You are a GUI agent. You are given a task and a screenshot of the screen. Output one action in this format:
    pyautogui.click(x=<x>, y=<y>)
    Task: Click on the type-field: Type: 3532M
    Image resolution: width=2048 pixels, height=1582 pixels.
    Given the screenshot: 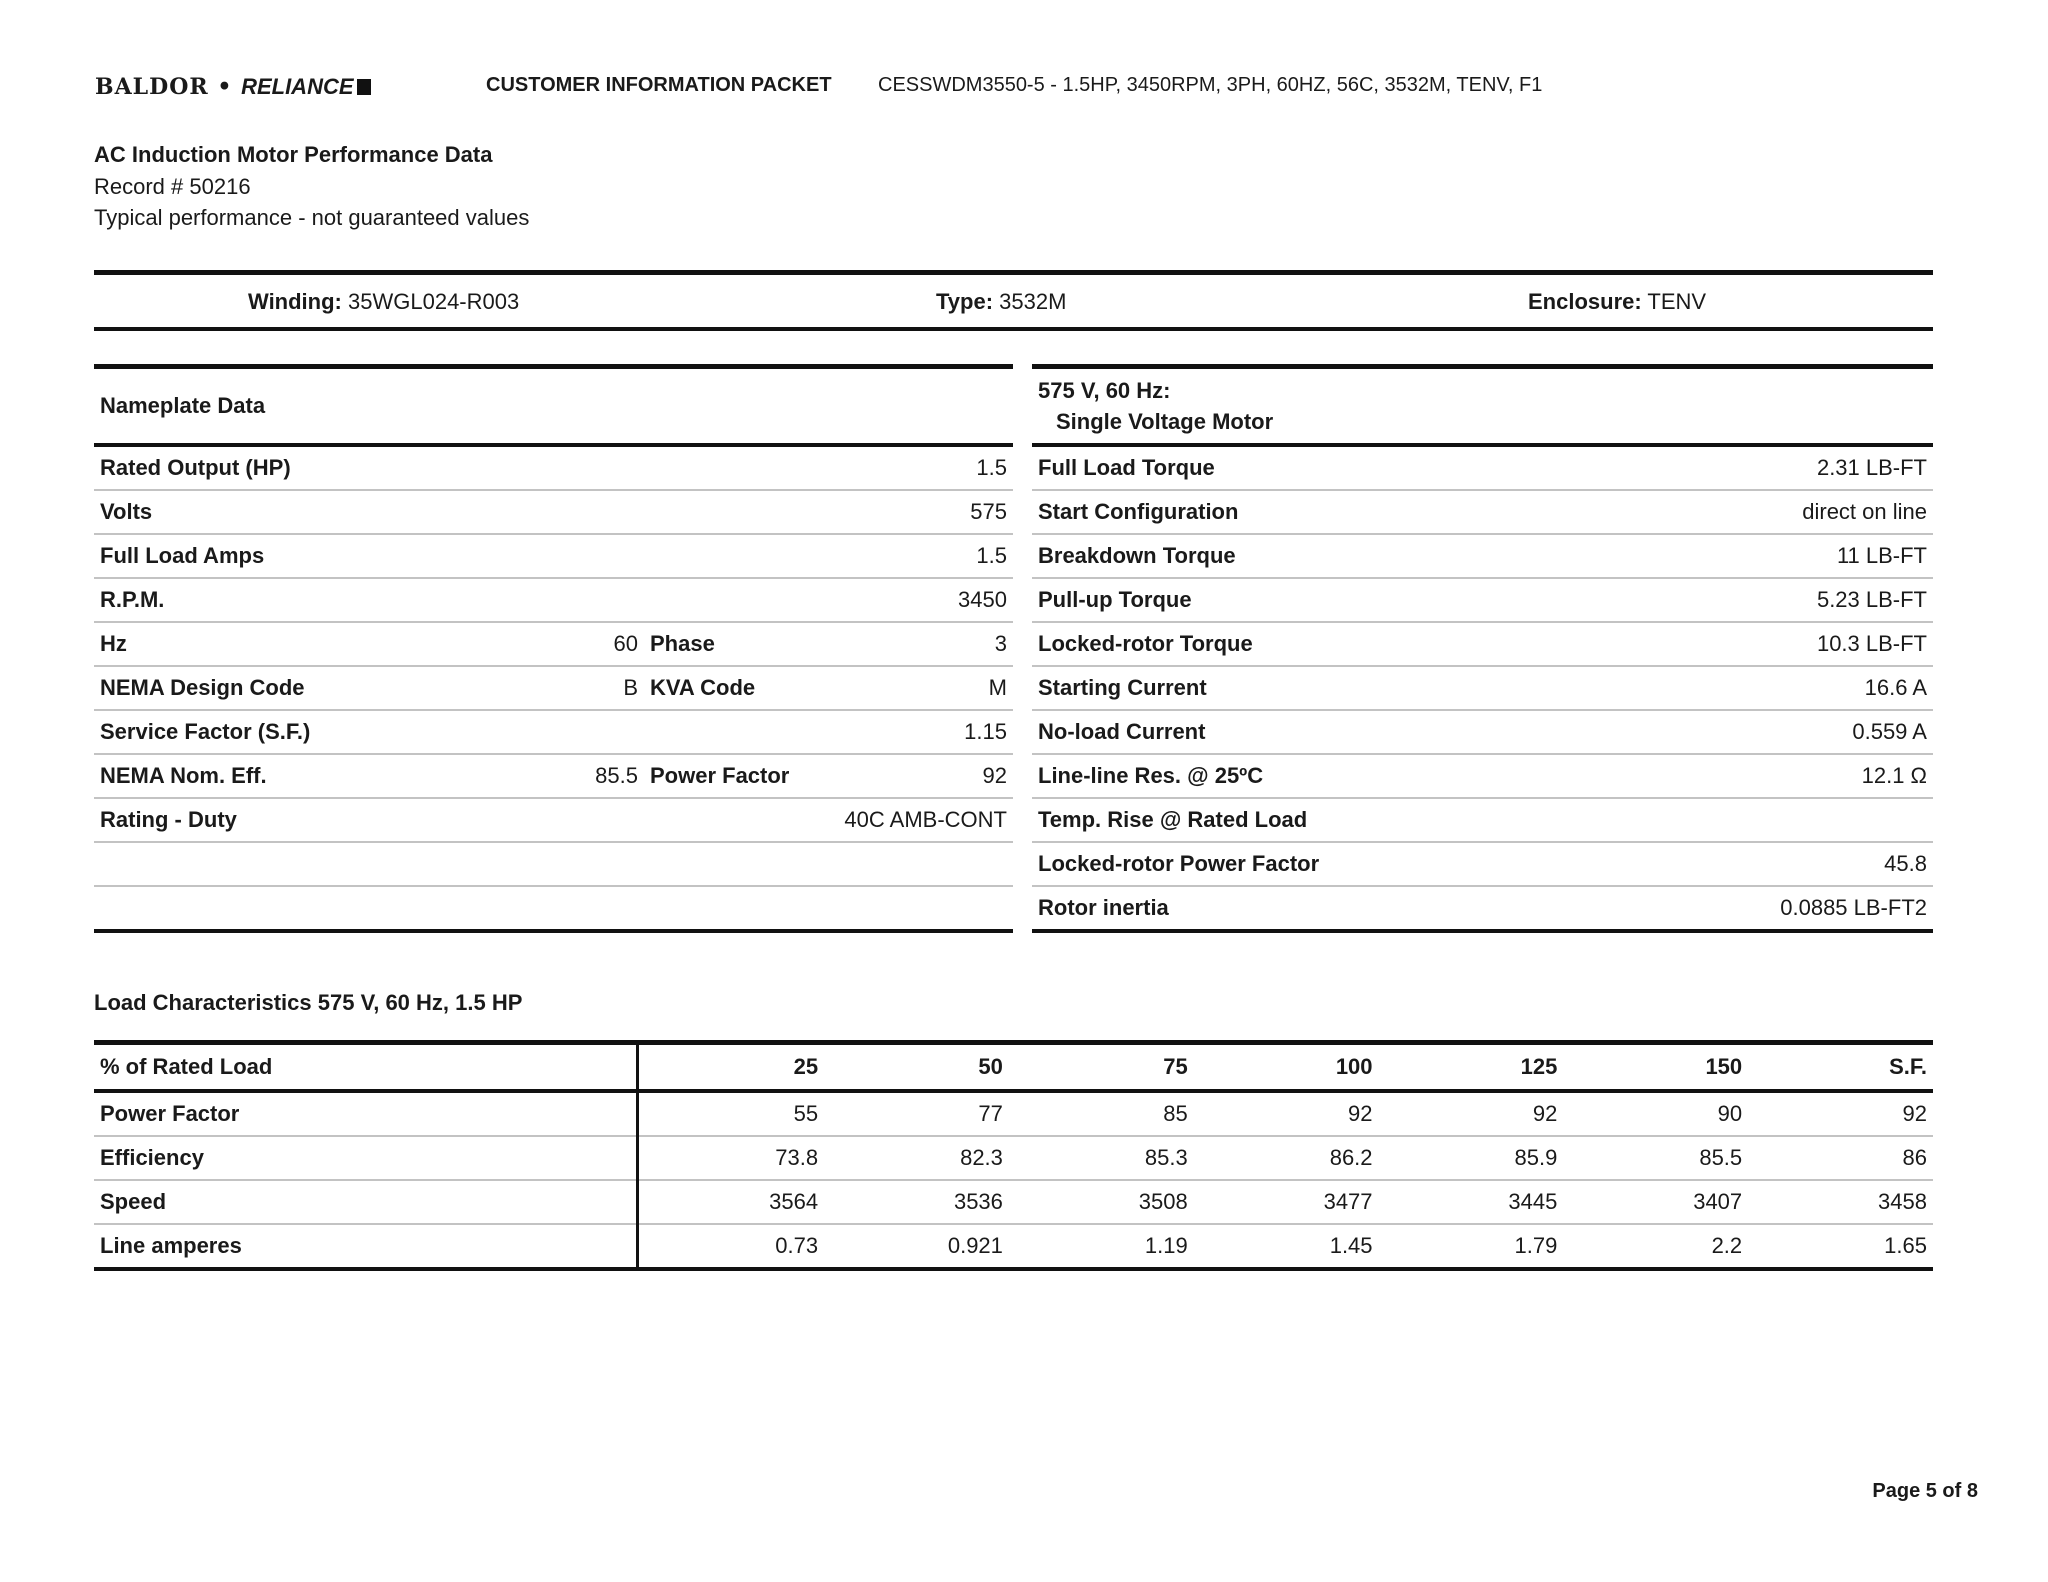 What is the action you would take?
    pyautogui.click(x=1001, y=302)
    